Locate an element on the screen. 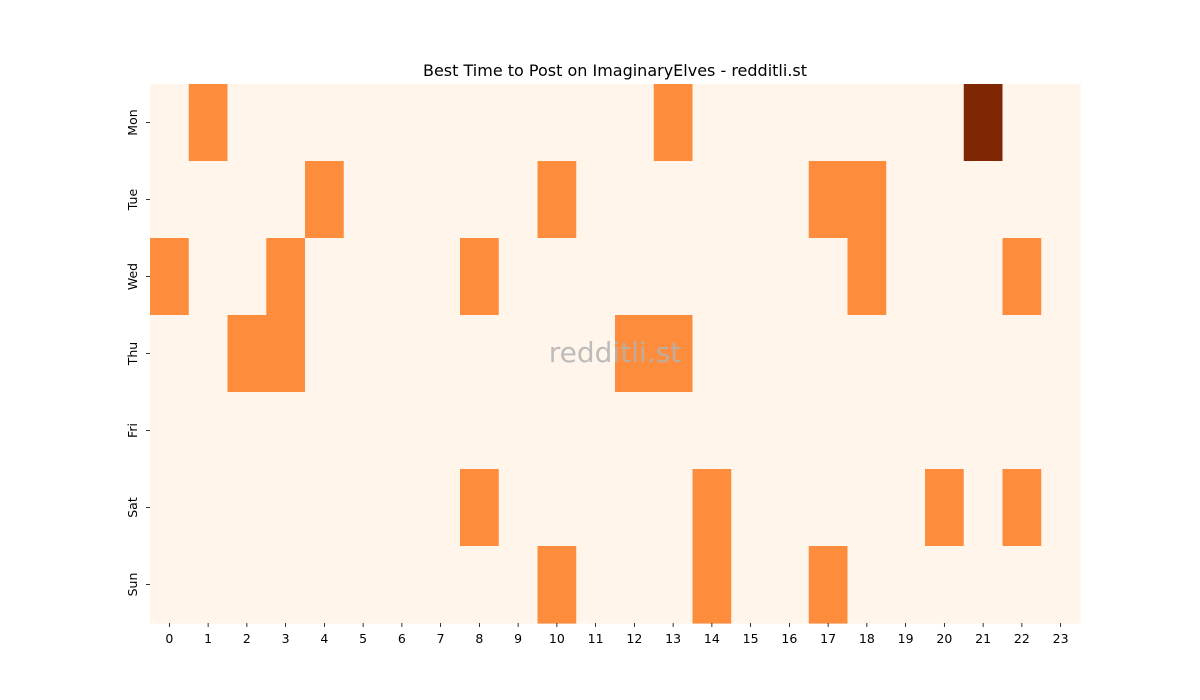  x-tick-label: 17 is located at coordinates (828, 638).